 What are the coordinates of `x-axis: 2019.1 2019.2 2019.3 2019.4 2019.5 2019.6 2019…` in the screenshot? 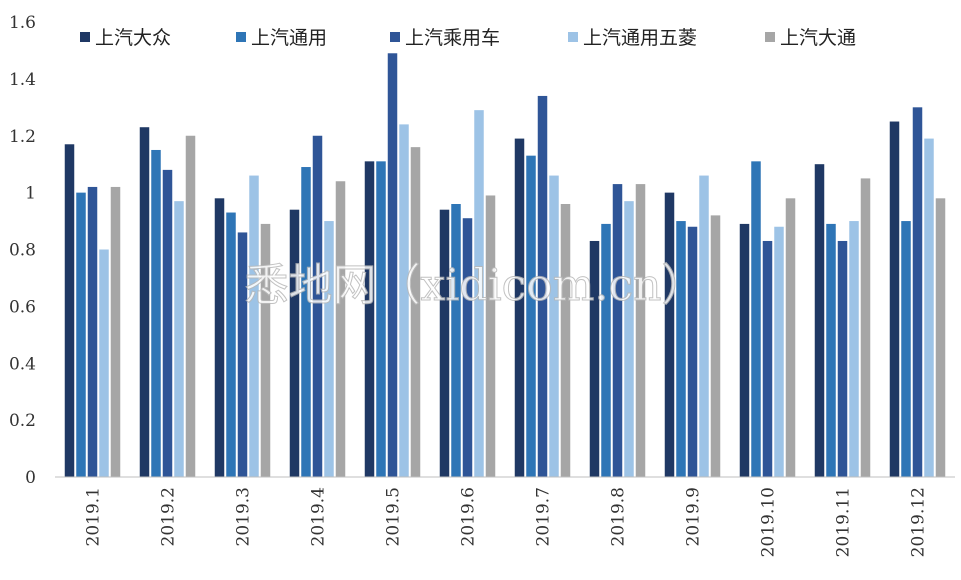 It's located at (506, 522).